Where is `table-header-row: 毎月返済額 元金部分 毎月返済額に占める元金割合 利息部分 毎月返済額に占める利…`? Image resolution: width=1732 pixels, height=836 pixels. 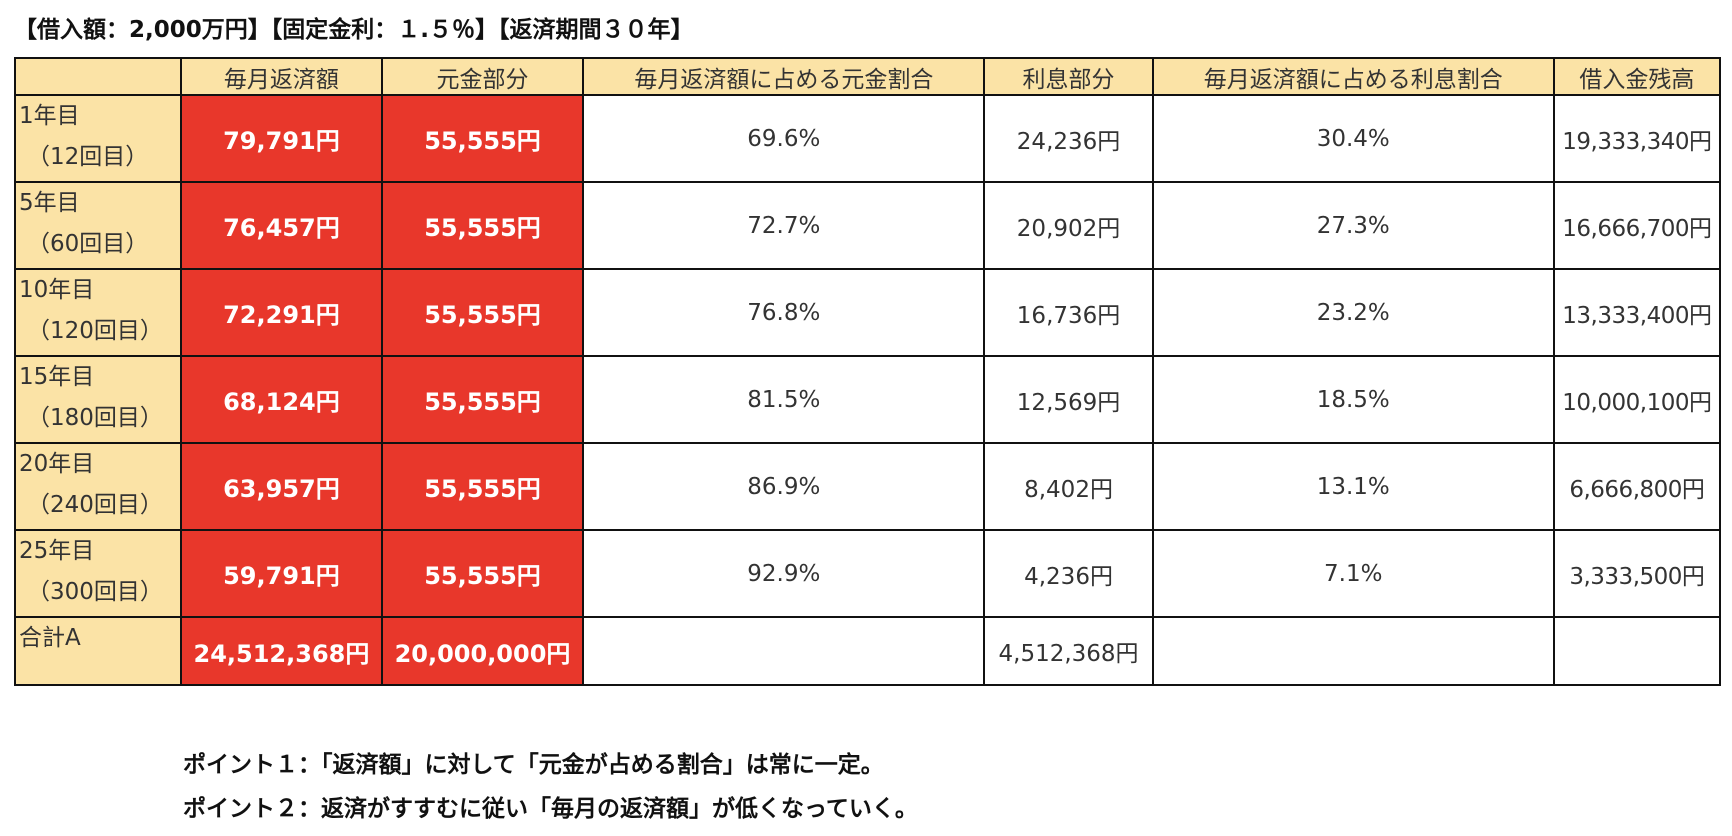 table-header-row: 毎月返済額 元金部分 毎月返済額に占める元金割合 利息部分 毎月返済額に占める利… is located at coordinates (867, 76).